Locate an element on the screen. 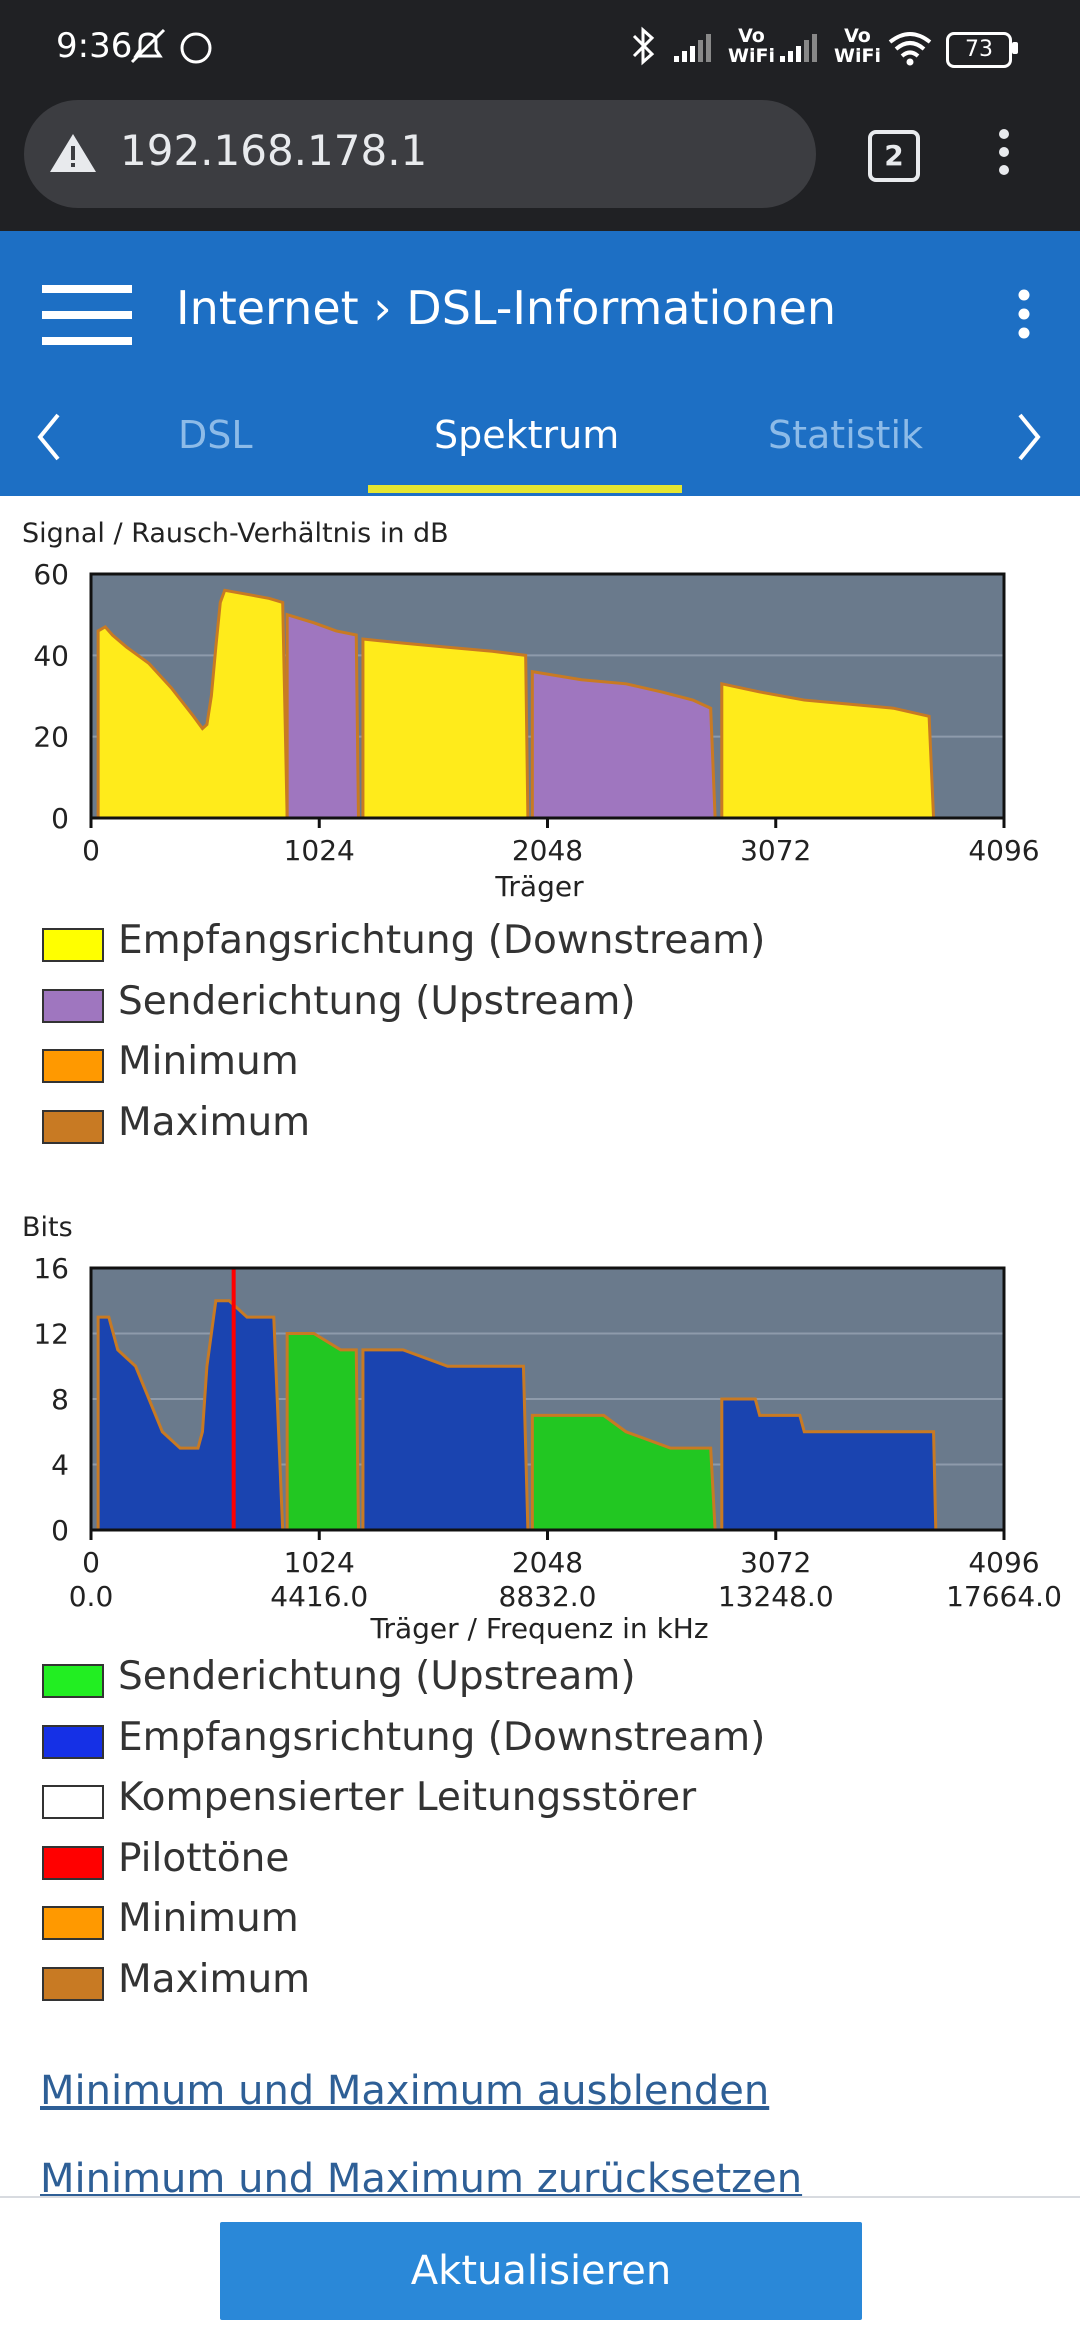 The height and width of the screenshot is (2342, 1080). bottom-bar: Aktualisieren is located at coordinates (540, 2269).